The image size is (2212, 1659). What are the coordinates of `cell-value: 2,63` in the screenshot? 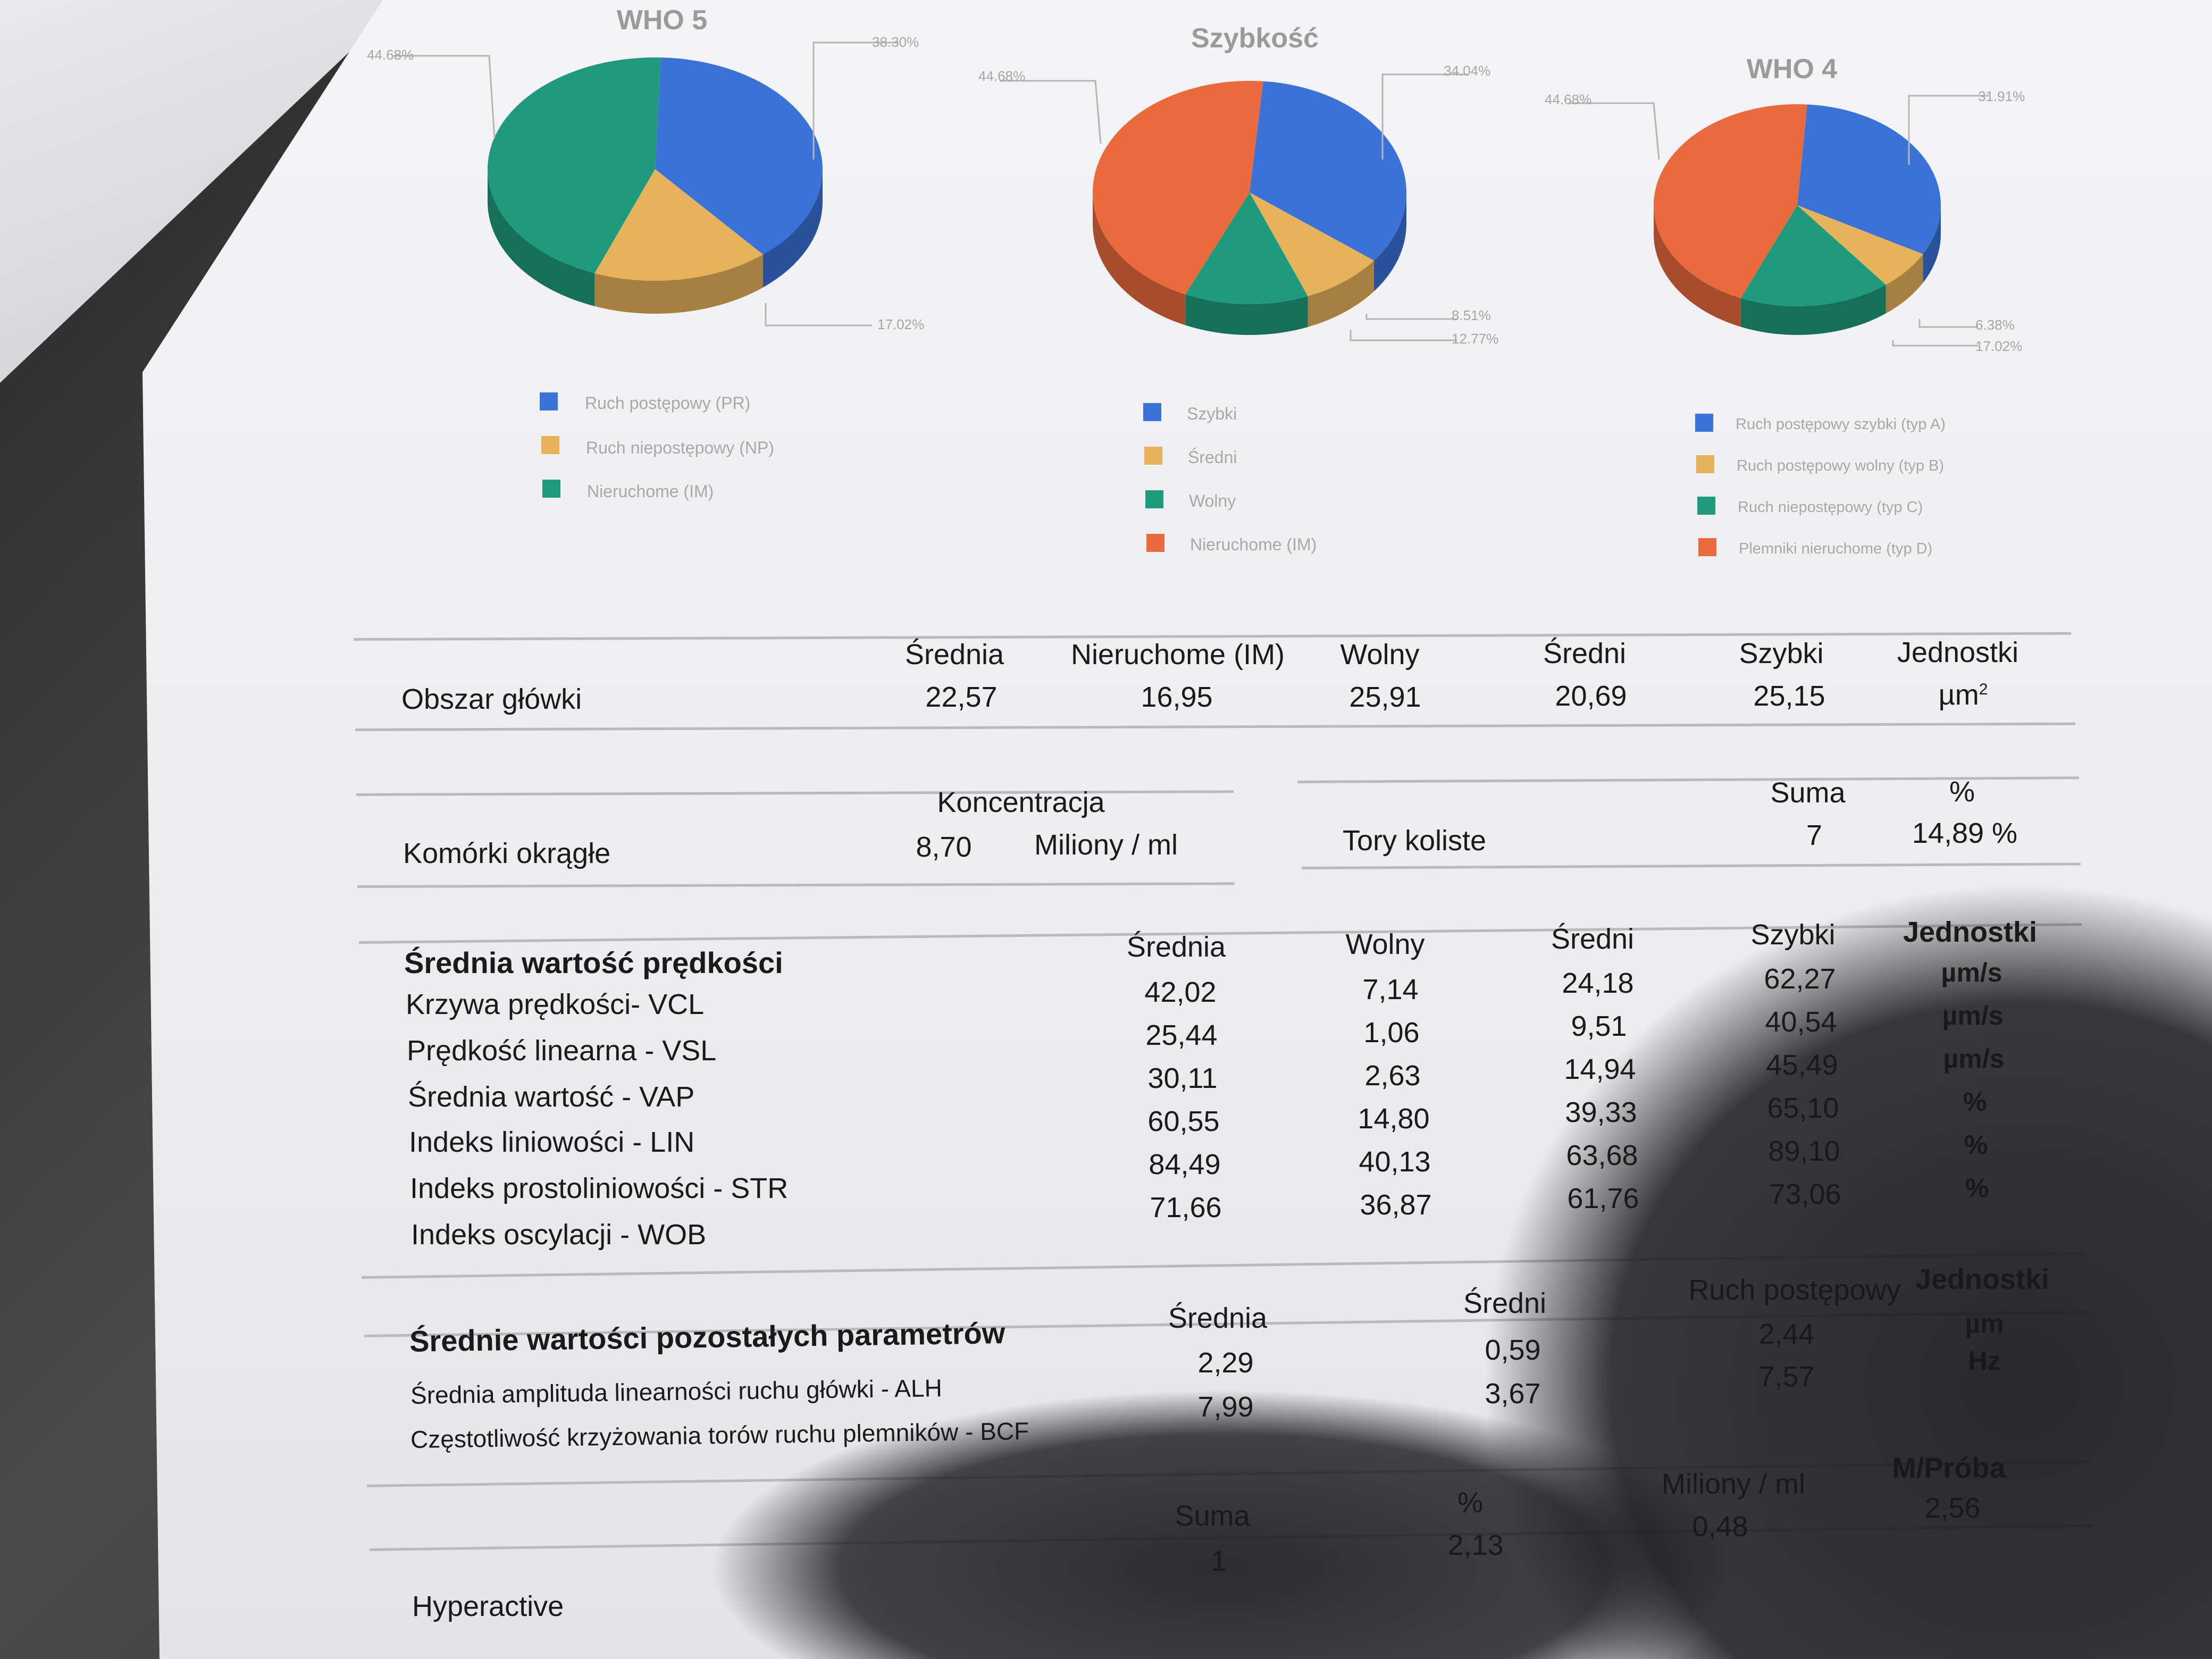 It's located at (1392, 1076).